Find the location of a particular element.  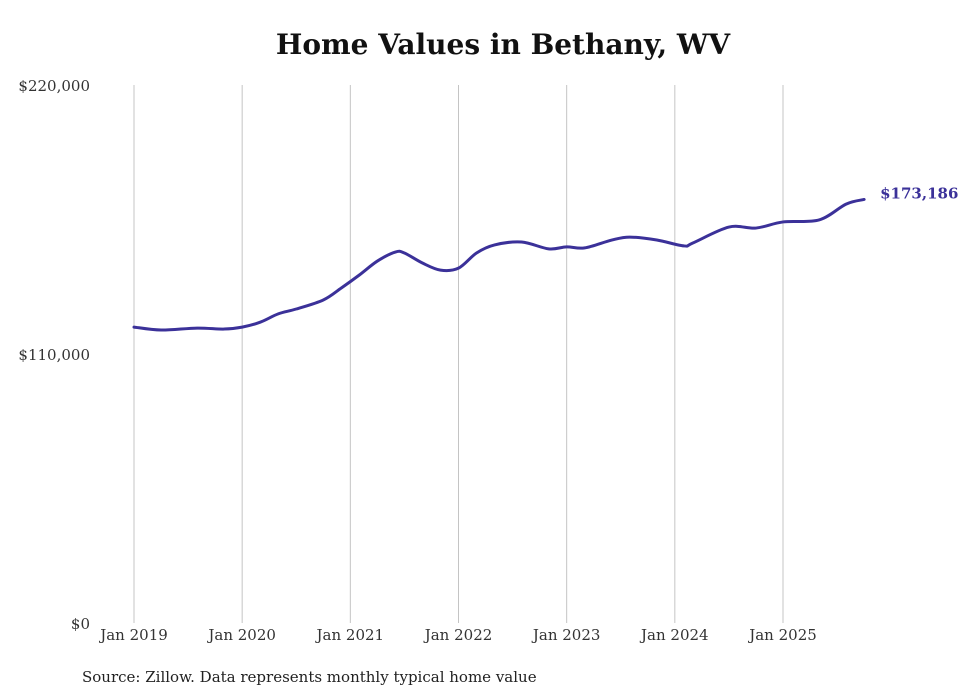

chart-title: Home Values in Bethany, WV is located at coordinates (503, 44).